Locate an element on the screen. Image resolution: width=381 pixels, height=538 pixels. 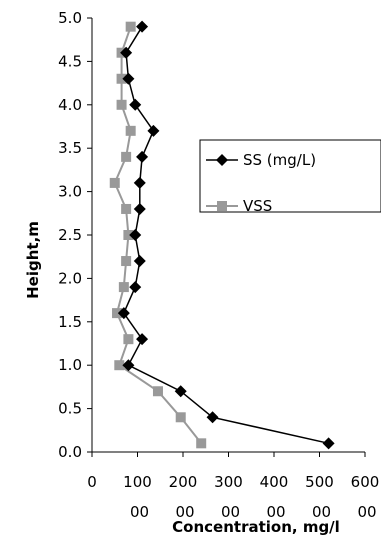
y-ticks: 0.0 0.5 1.0 1.5 2.0 2.5 3.0 3.5 4.0 4.5 5.0 is located at coordinates (75, 235).